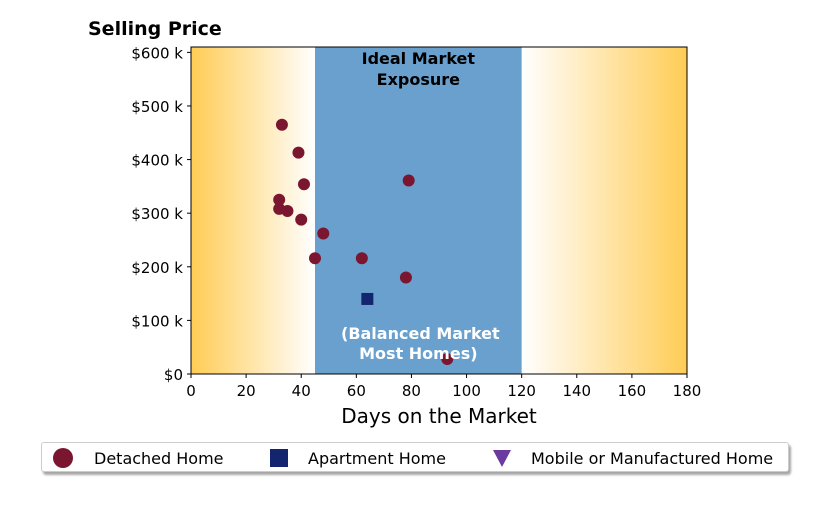  I want to click on x-tick-label-9: 180, so click(687, 391).